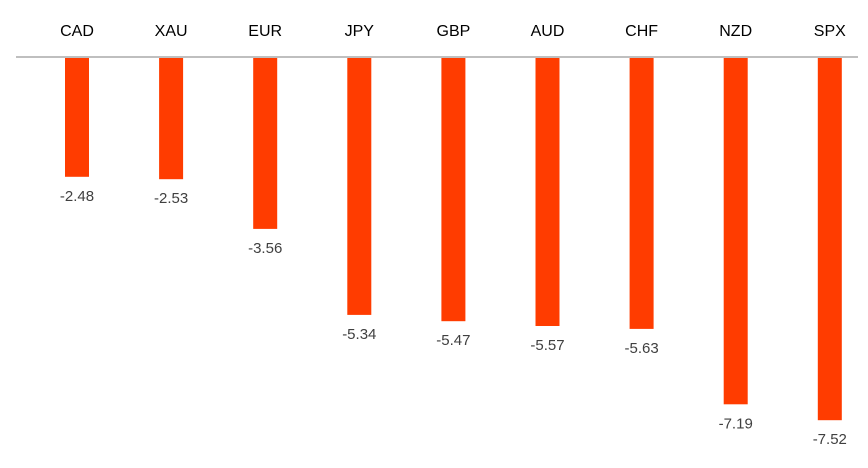  I want to click on category-labels: CAD XAU EUR JPY GBP AUD CHF NZD SPX, so click(453, 31).